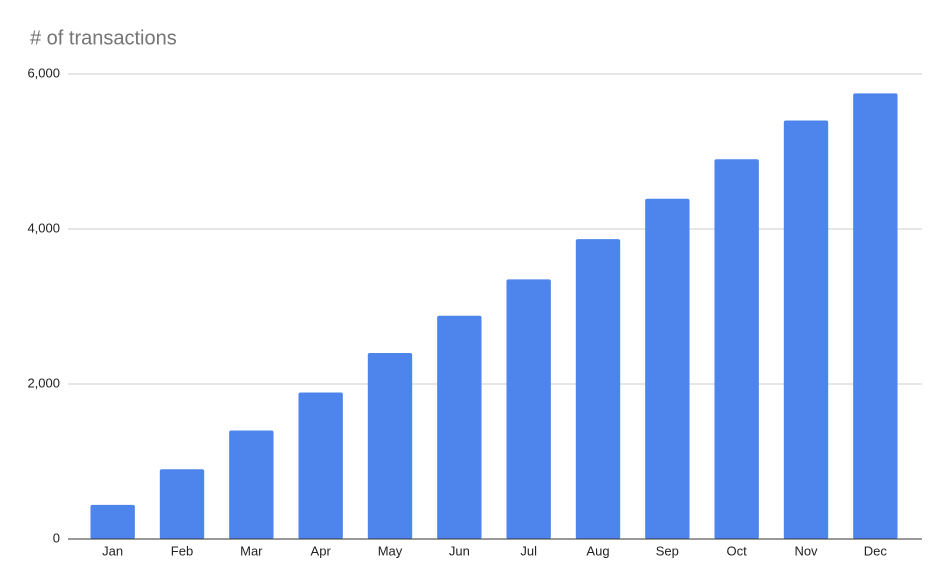 This screenshot has height=586, width=950. Describe the element at coordinates (597, 550) in the screenshot. I see `x-tick-label: Aug` at that location.